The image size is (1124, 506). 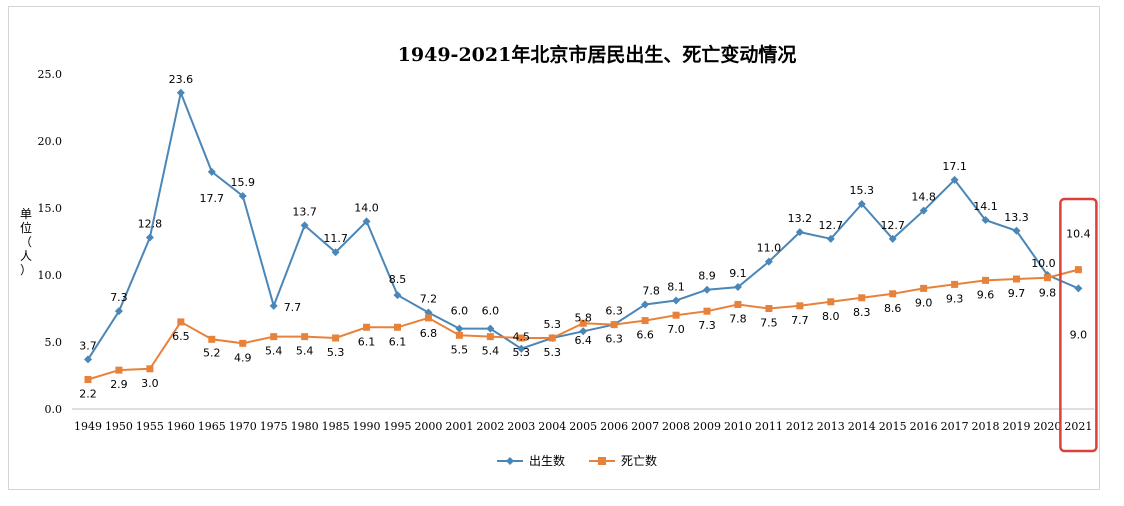 I want to click on x-tick-label: 2001, so click(x=459, y=426).